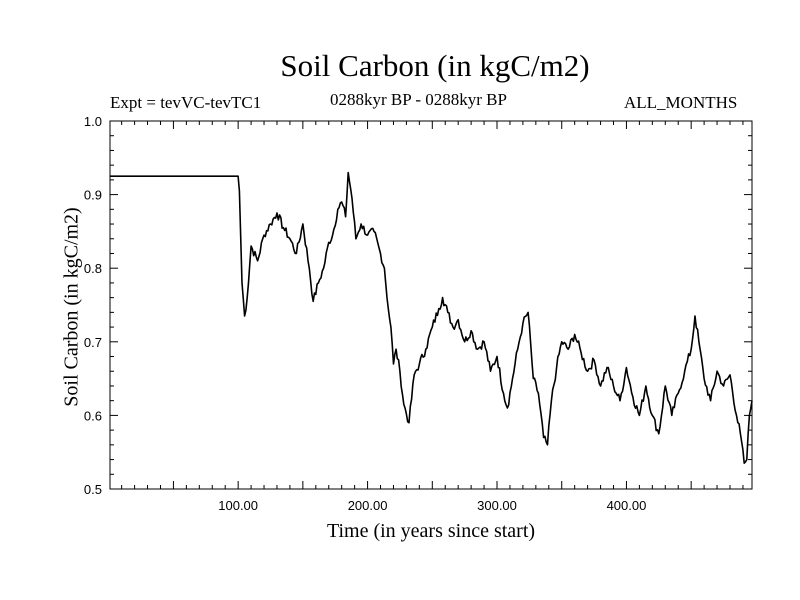  I want to click on y-tick-label: 0.9, so click(93, 195).